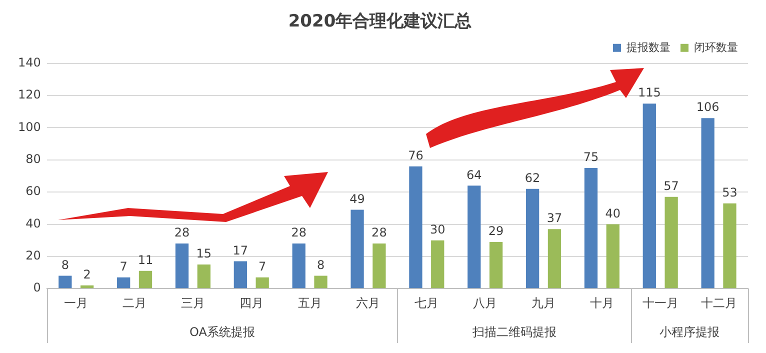  Describe the element at coordinates (613, 213) in the screenshot. I see `data-label: 40` at that location.